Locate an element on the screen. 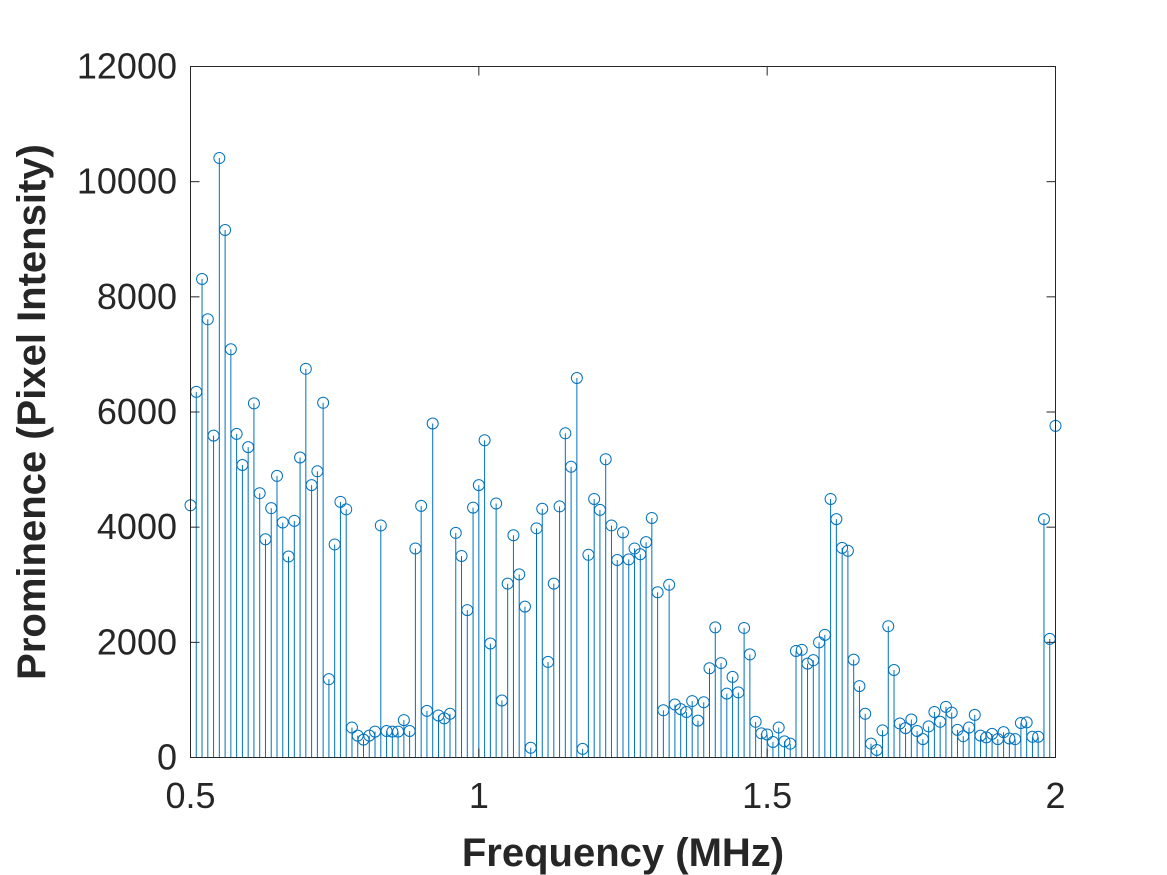 This screenshot has width=1167, height=875. x-tick-label: 1.5 is located at coordinates (767, 795).